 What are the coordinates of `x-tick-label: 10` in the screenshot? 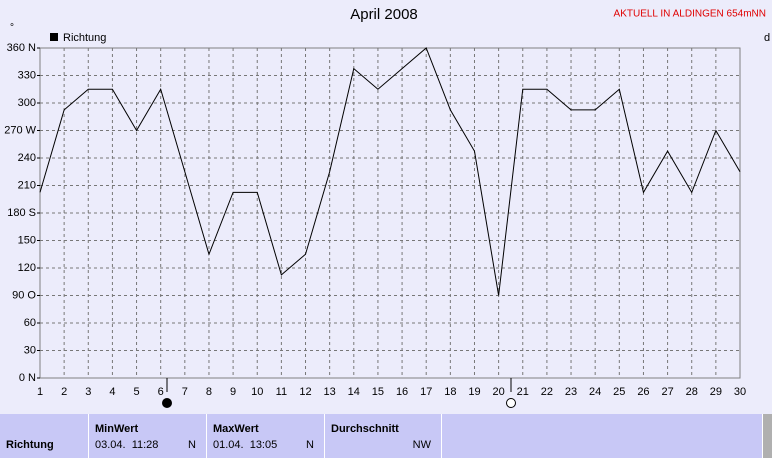 It's located at (257, 392).